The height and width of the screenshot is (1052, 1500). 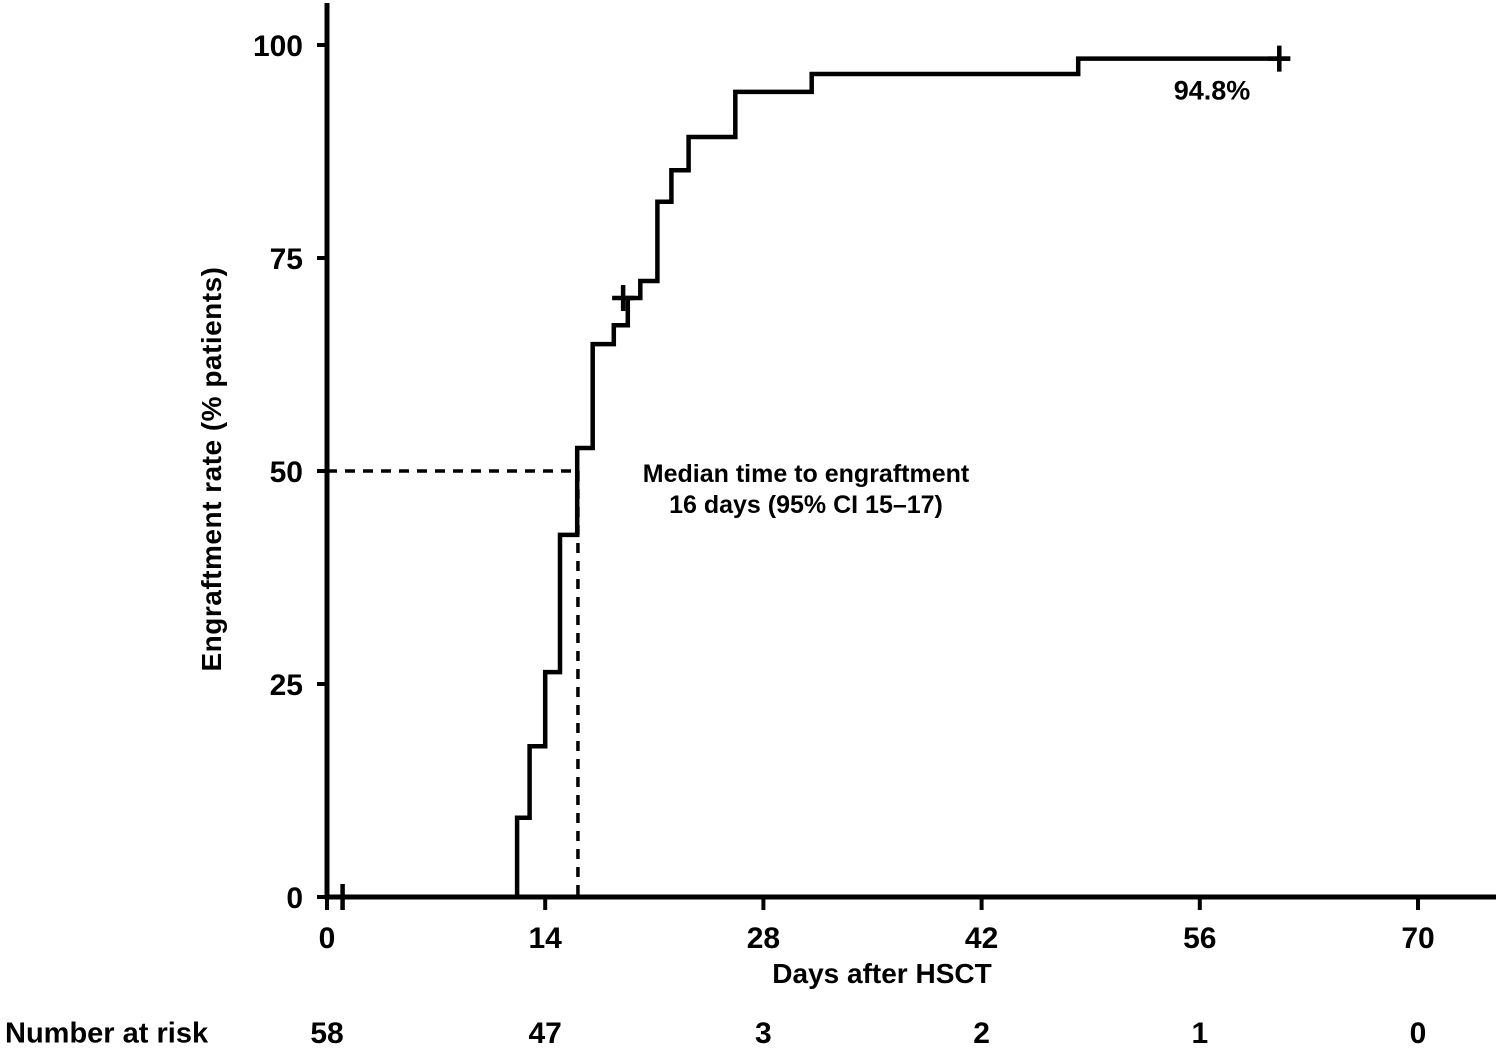 What do you see at coordinates (882, 973) in the screenshot?
I see `x-axis-title: Days after HSCT` at bounding box center [882, 973].